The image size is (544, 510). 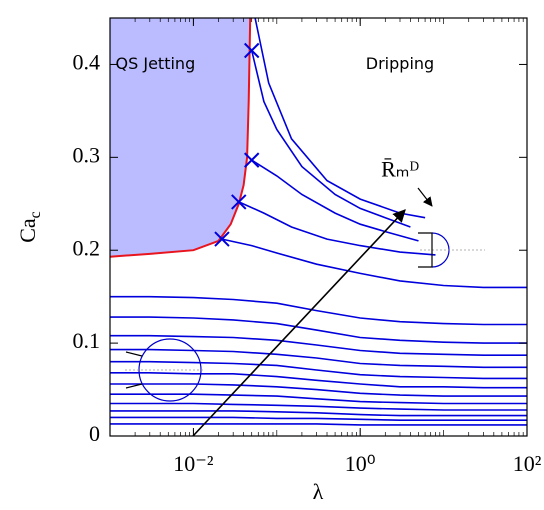 I want to click on y-tick-label: 0.4, so click(x=87, y=61).